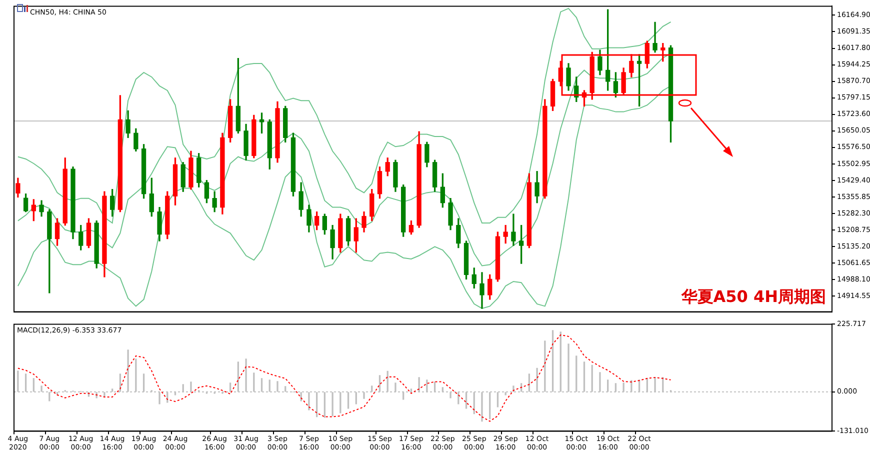 The image size is (870, 453). Describe the element at coordinates (753, 296) in the screenshot. I see `annotation: 华夏A50 4H周期图` at that location.